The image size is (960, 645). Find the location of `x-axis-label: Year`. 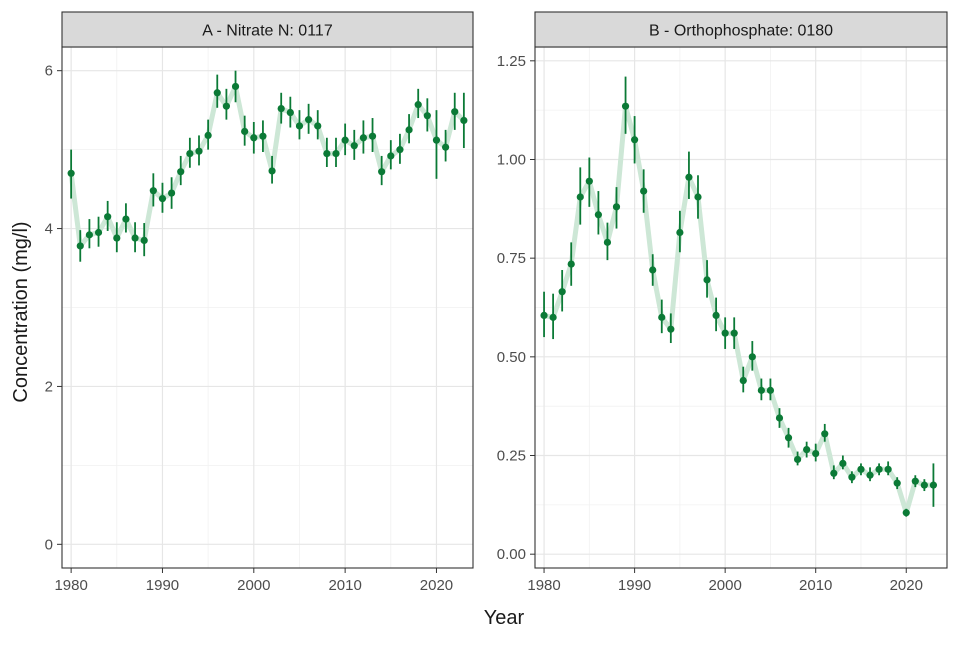

x-axis-label: Year is located at coordinates (504, 618).